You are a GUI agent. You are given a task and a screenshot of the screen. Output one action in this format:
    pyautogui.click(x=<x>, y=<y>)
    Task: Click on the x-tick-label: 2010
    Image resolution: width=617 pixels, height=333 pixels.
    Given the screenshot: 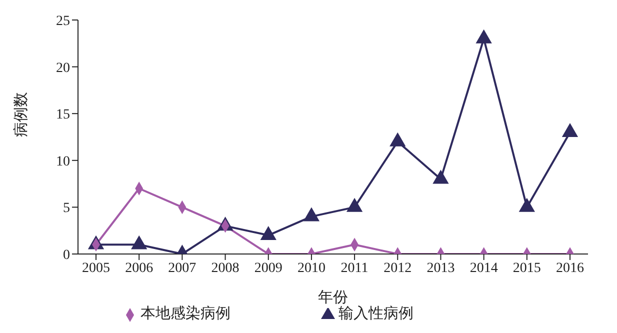 What is the action you would take?
    pyautogui.click(x=311, y=268)
    